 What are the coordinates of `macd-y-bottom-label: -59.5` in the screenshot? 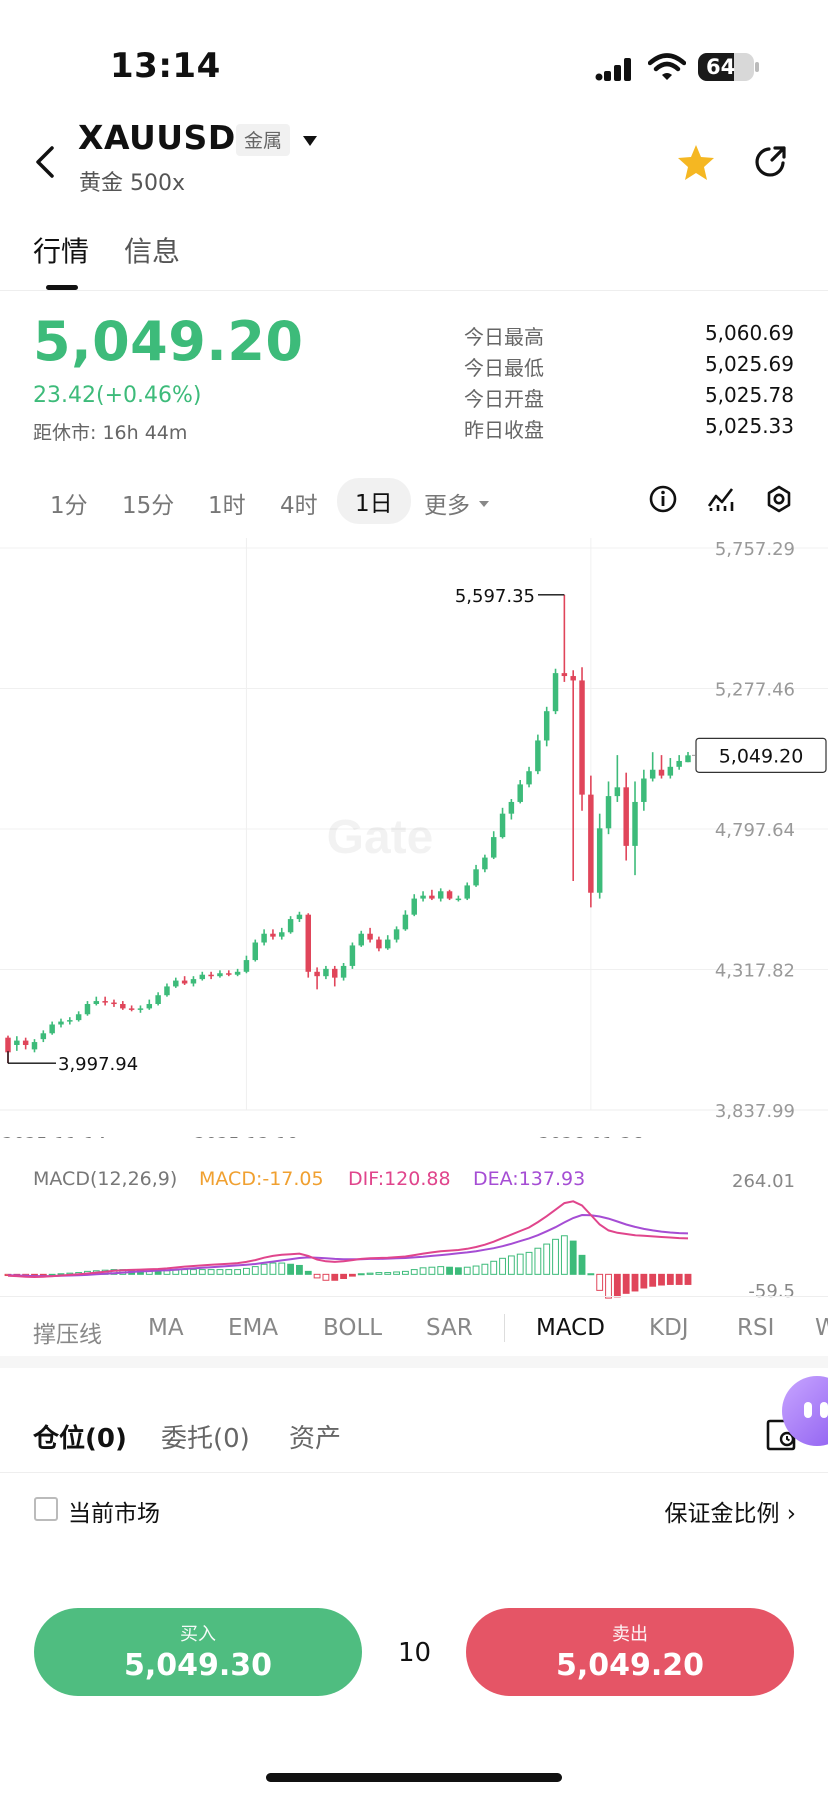 It's located at (771, 1291).